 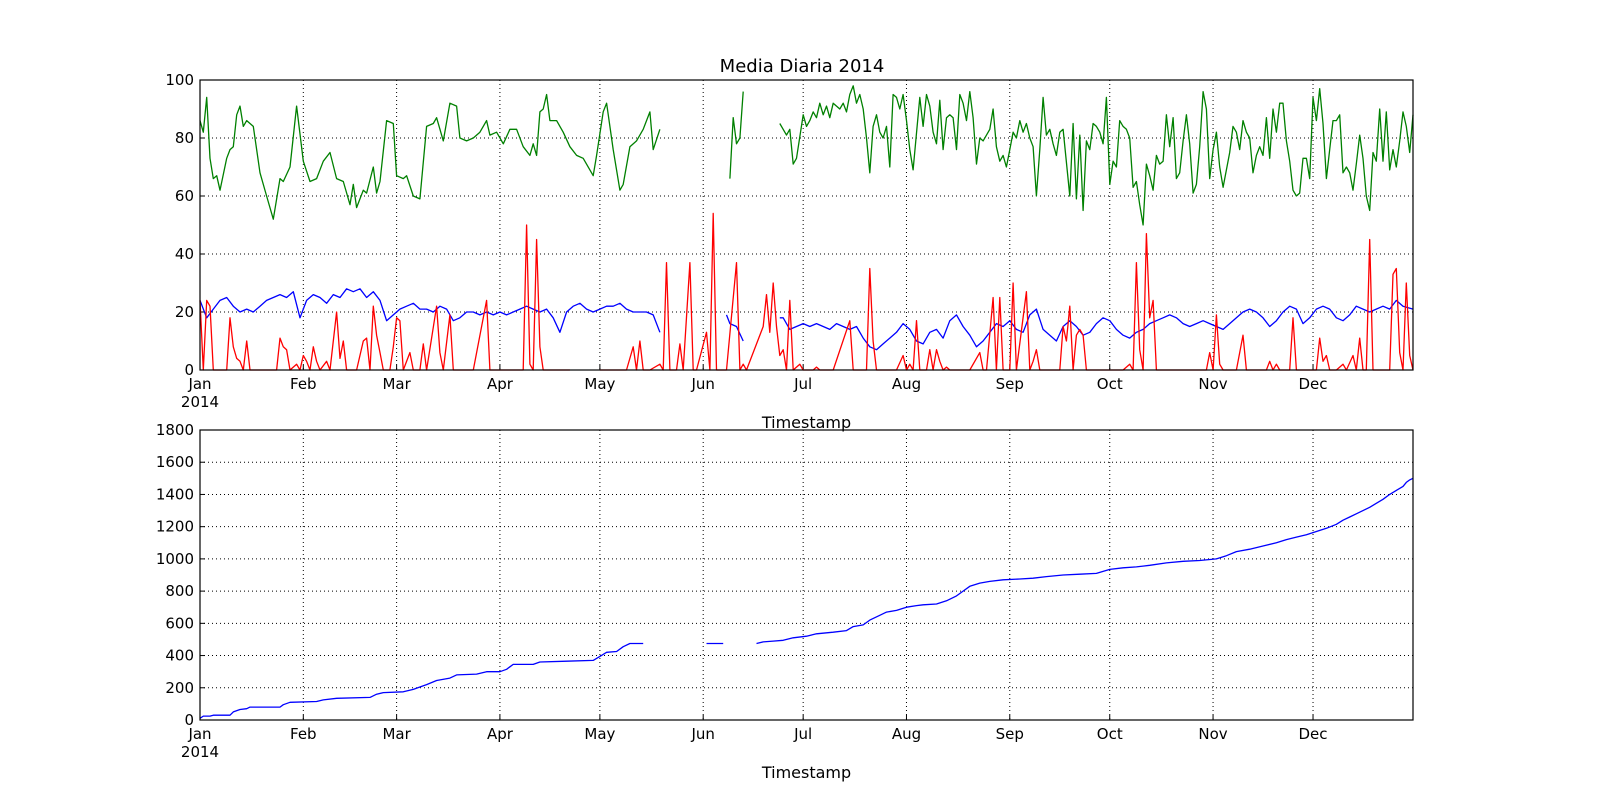 I want to click on figure-title: Media Diaria 2014, so click(x=802, y=66).